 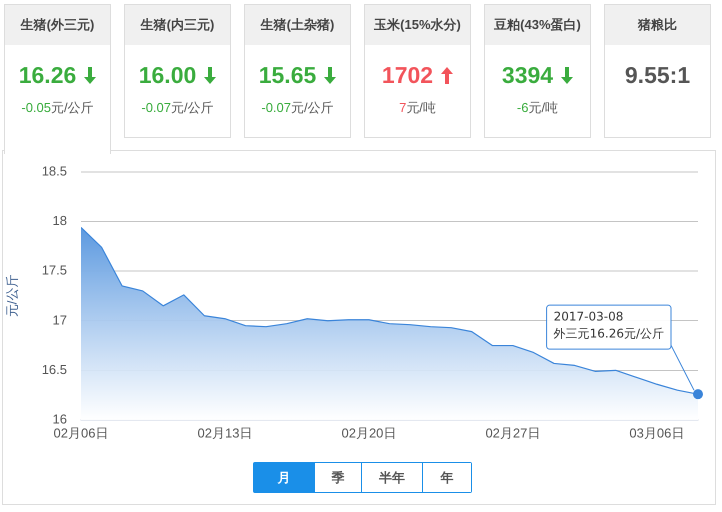 What do you see at coordinates (537, 66) in the screenshot?
I see `text: 豆粕(43%蛋白) 3394 -6元/吨` at bounding box center [537, 66].